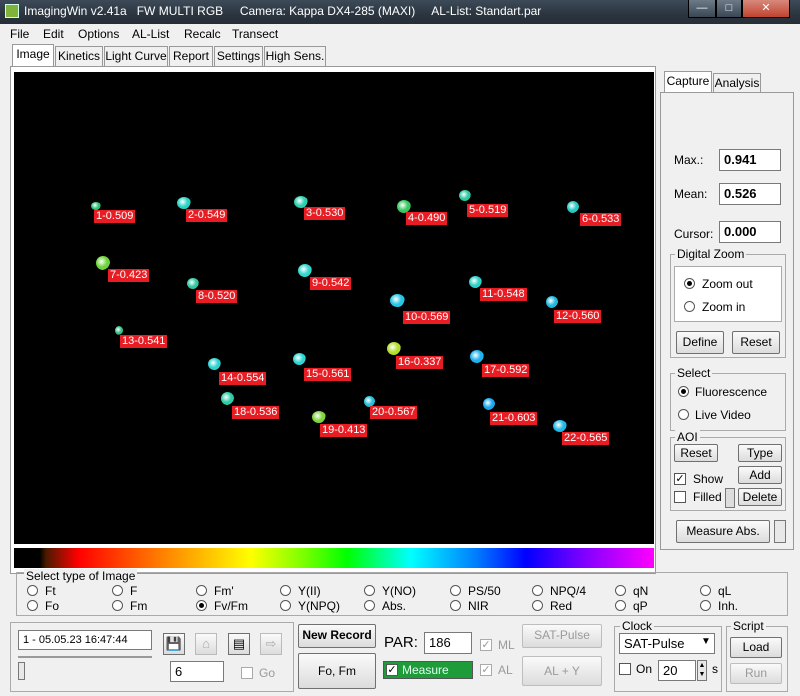  Describe the element at coordinates (202, 34) in the screenshot. I see `menu-recalc: Recalc` at that location.